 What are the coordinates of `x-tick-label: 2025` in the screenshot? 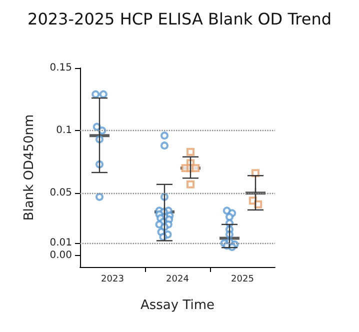 It's located at (242, 279).